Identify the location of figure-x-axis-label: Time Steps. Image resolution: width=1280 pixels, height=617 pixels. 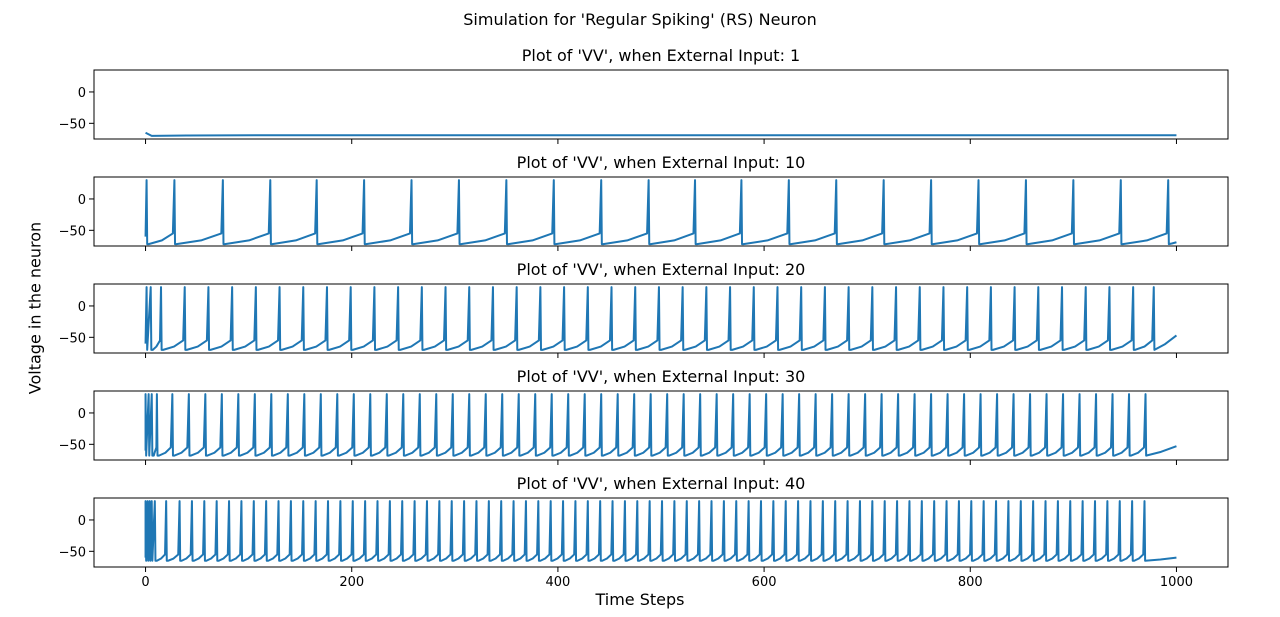
(640, 599).